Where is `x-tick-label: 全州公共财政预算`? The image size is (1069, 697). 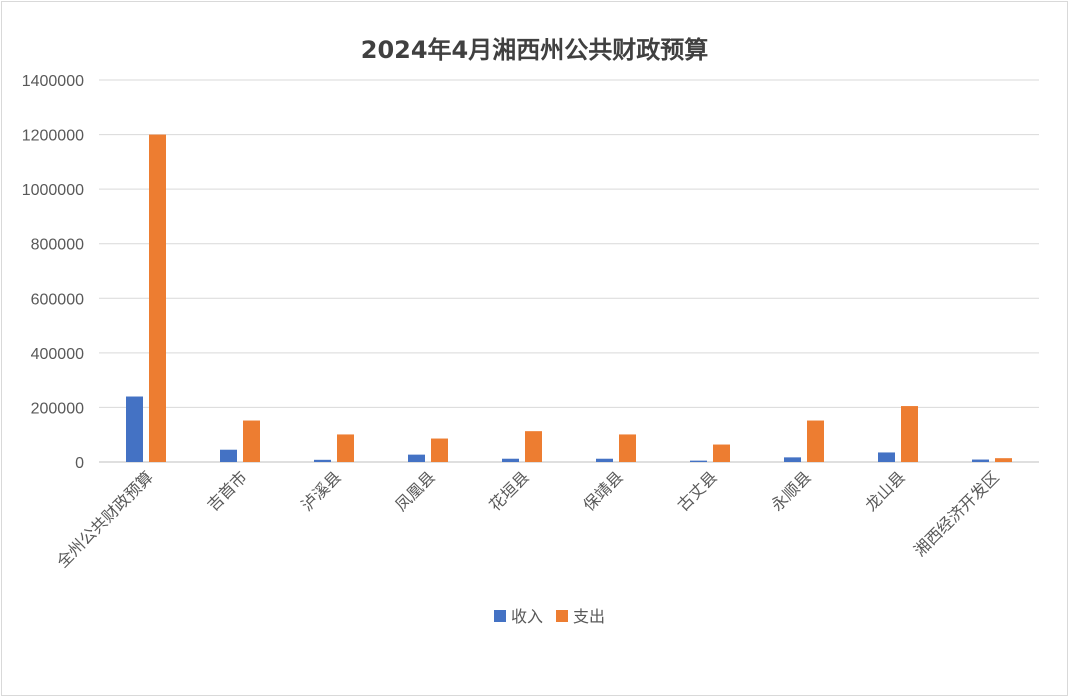 x-tick-label: 全州公共财政预算 is located at coordinates (105, 519).